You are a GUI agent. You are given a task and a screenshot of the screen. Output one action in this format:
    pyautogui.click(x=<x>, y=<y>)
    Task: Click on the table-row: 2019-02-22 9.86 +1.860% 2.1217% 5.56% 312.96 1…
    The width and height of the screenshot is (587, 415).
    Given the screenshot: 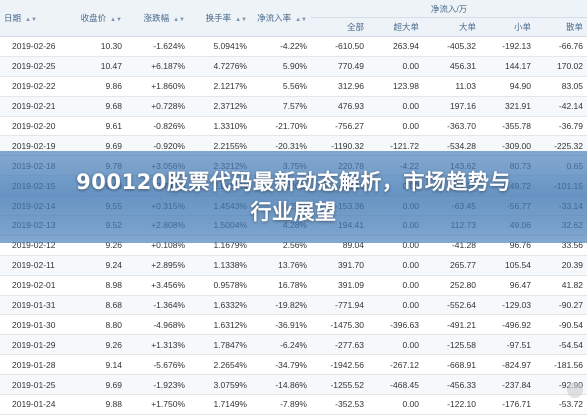 What is the action you would take?
    pyautogui.click(x=293, y=86)
    